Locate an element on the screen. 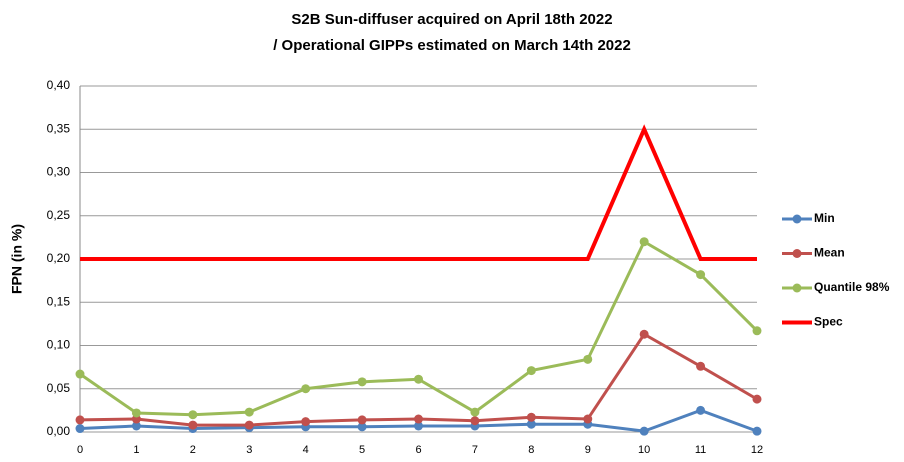 Image resolution: width=904 pixels, height=462 pixels. y-tick-label: 0,25 is located at coordinates (59, 215).